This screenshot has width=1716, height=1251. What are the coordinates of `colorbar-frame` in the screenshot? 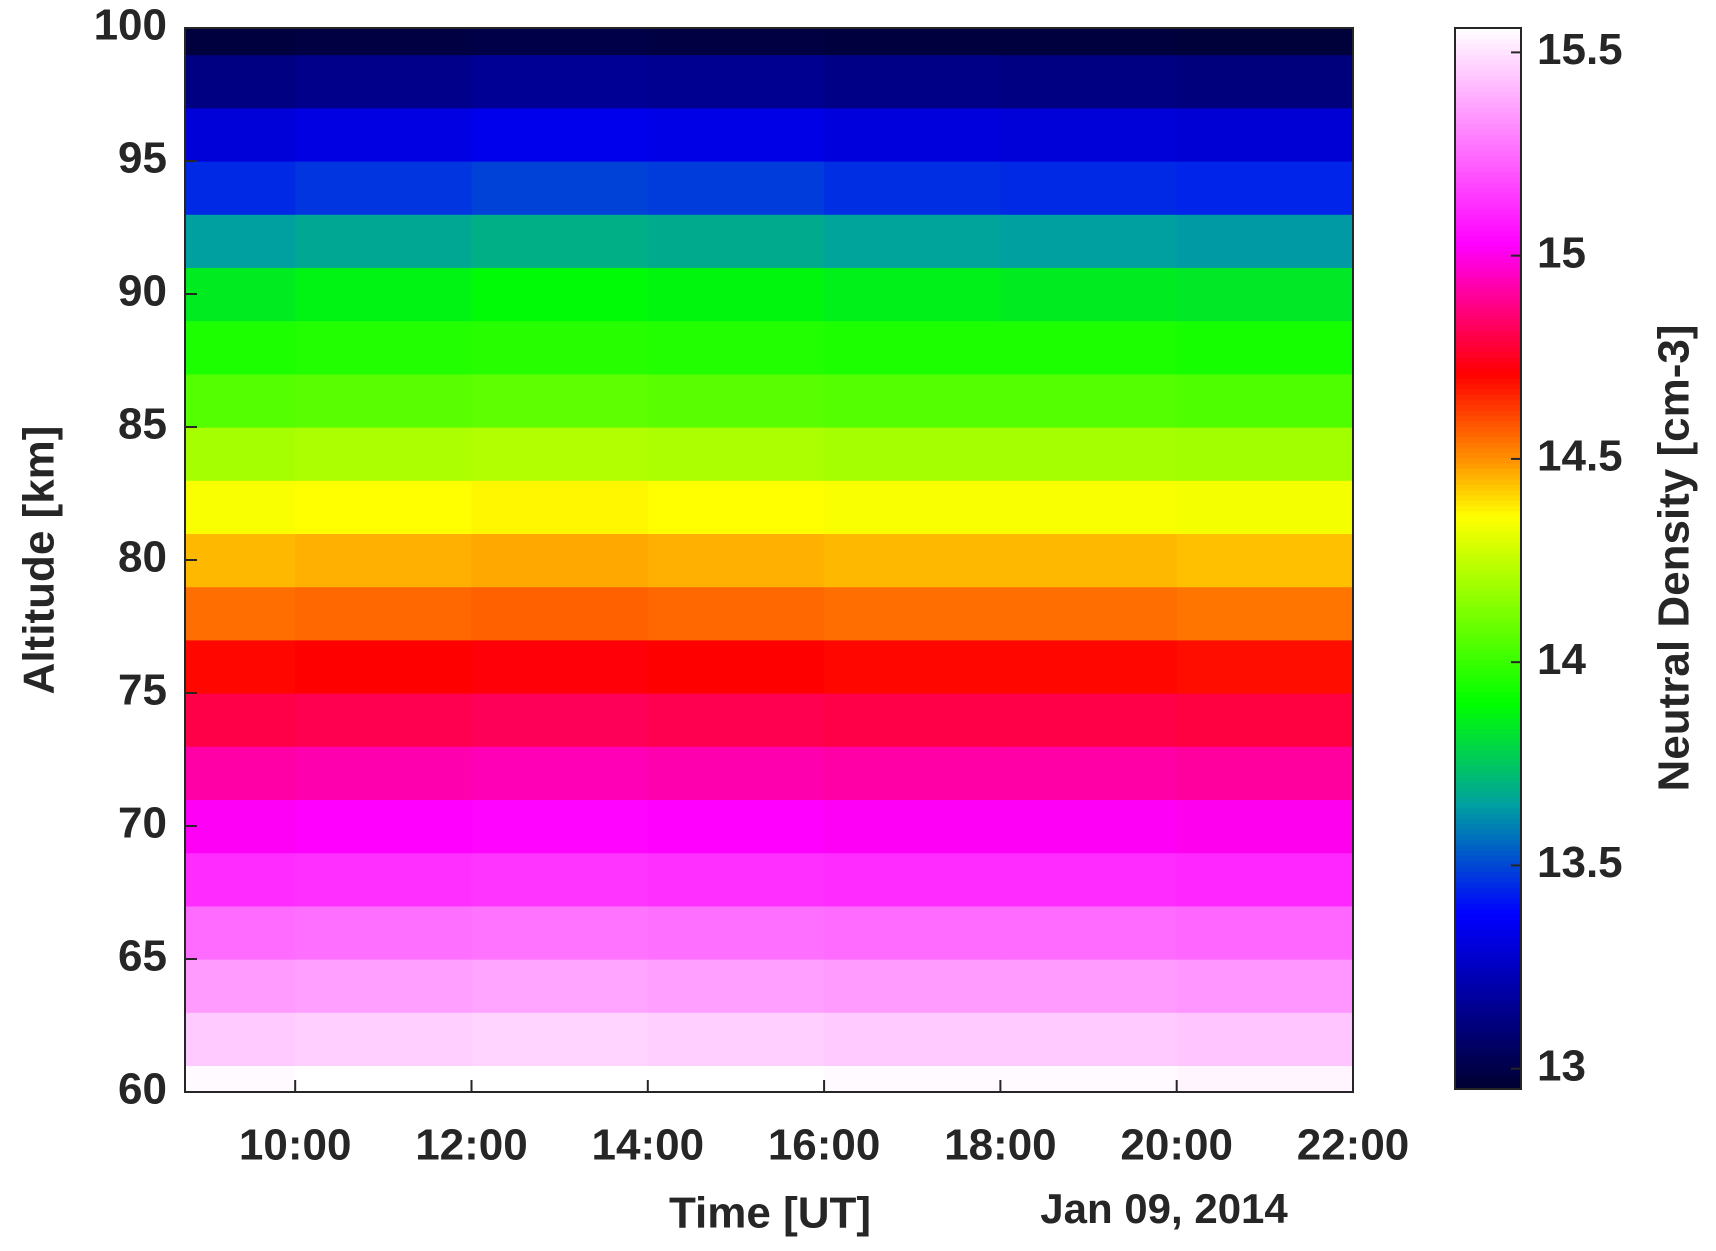 It's located at (1488, 558).